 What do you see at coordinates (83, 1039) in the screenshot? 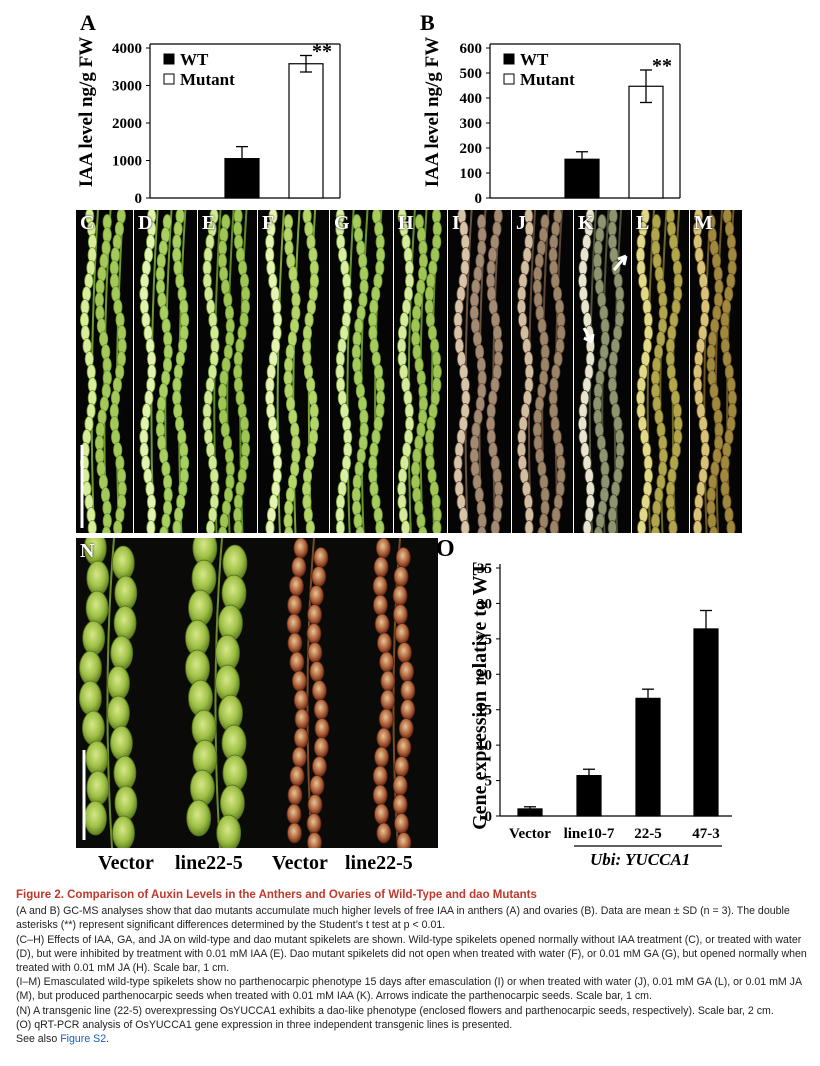
I see `figure-s2-link: Figure S2` at bounding box center [83, 1039].